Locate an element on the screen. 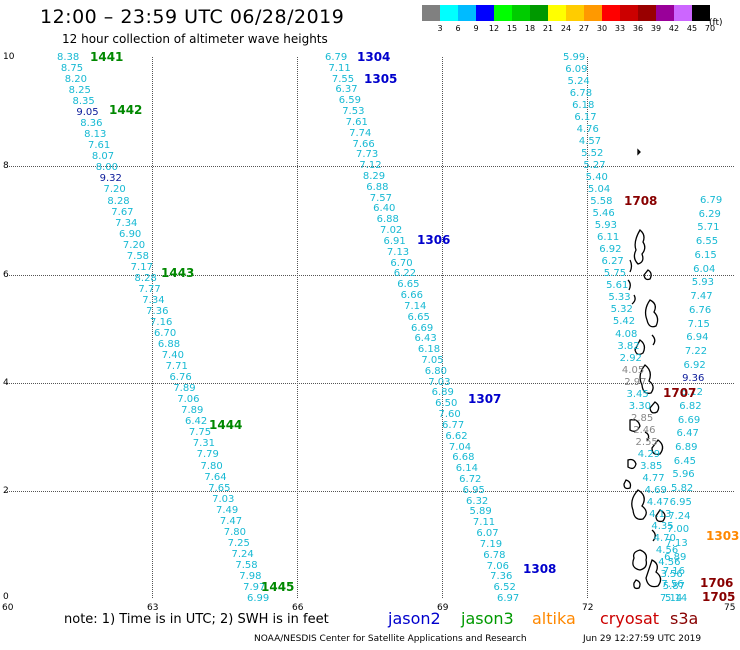 The width and height of the screenshot is (740, 650). wave-height-value: 4.56 is located at coordinates (667, 550).